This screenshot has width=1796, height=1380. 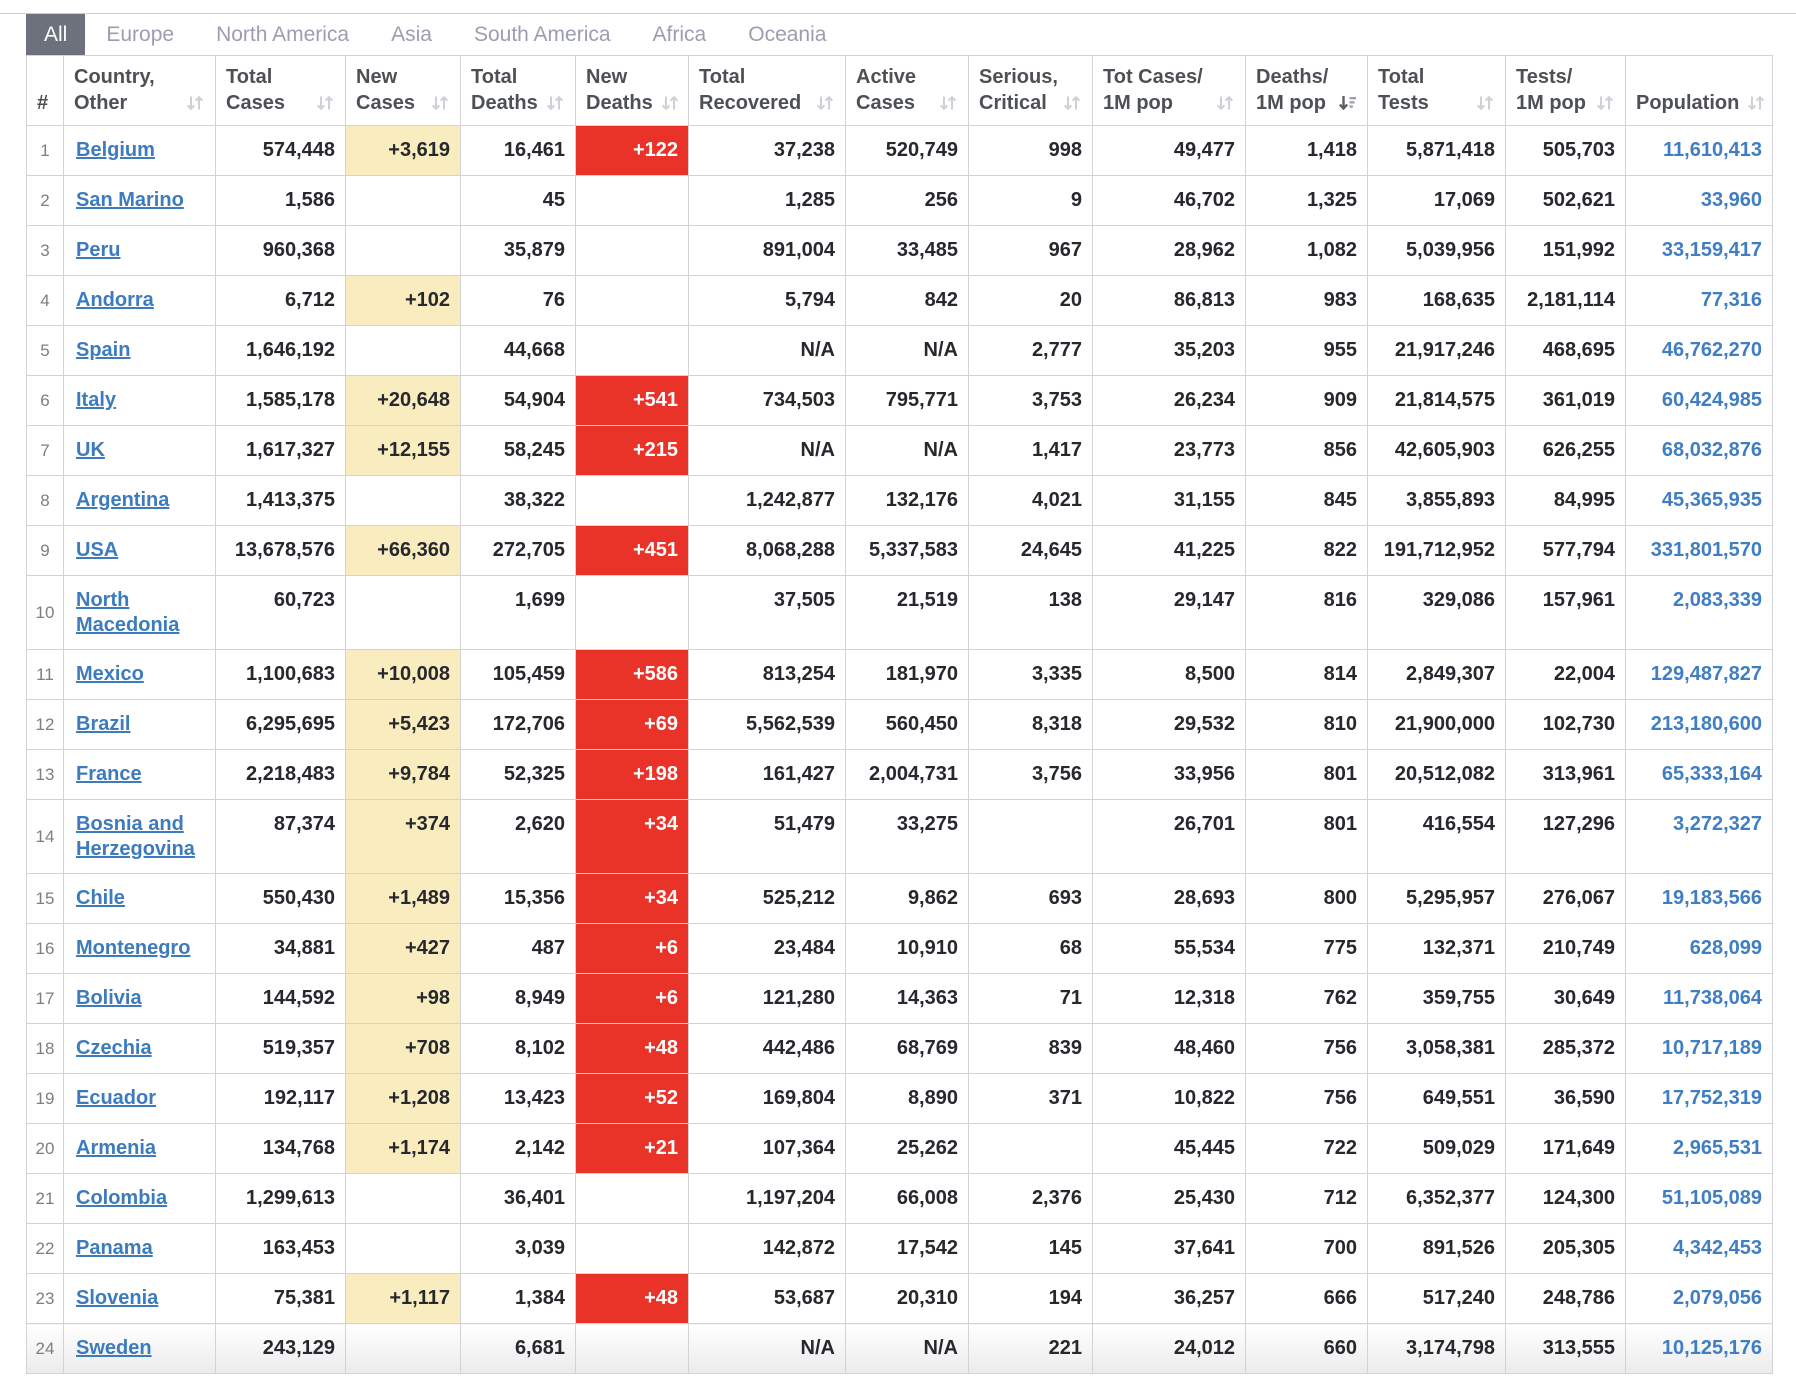 I want to click on cell-tot-cases-1m: 28,962, so click(x=1169, y=250).